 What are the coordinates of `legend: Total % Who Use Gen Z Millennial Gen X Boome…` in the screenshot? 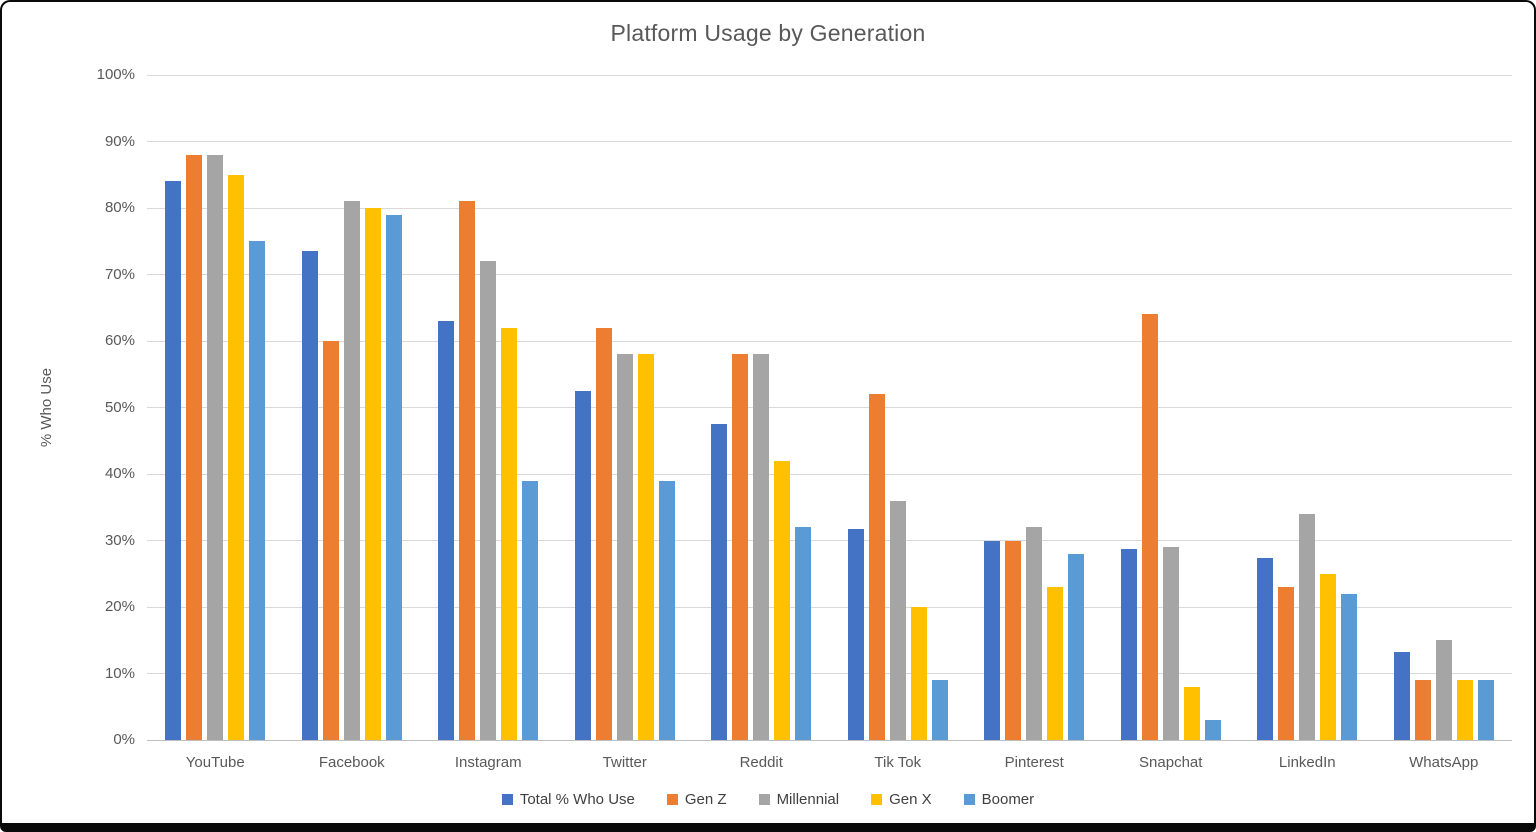 It's located at (768, 799).